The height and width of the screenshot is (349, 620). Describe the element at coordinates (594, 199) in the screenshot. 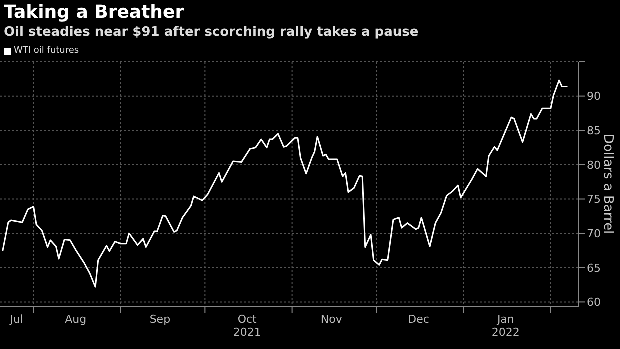

I see `y-tick-label: 75` at that location.